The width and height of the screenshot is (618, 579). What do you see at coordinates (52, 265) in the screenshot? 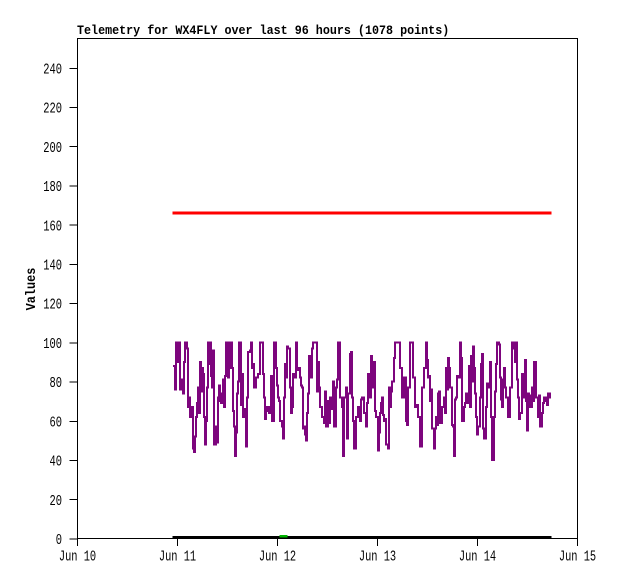
I see `svg-text: 140` at bounding box center [52, 265].